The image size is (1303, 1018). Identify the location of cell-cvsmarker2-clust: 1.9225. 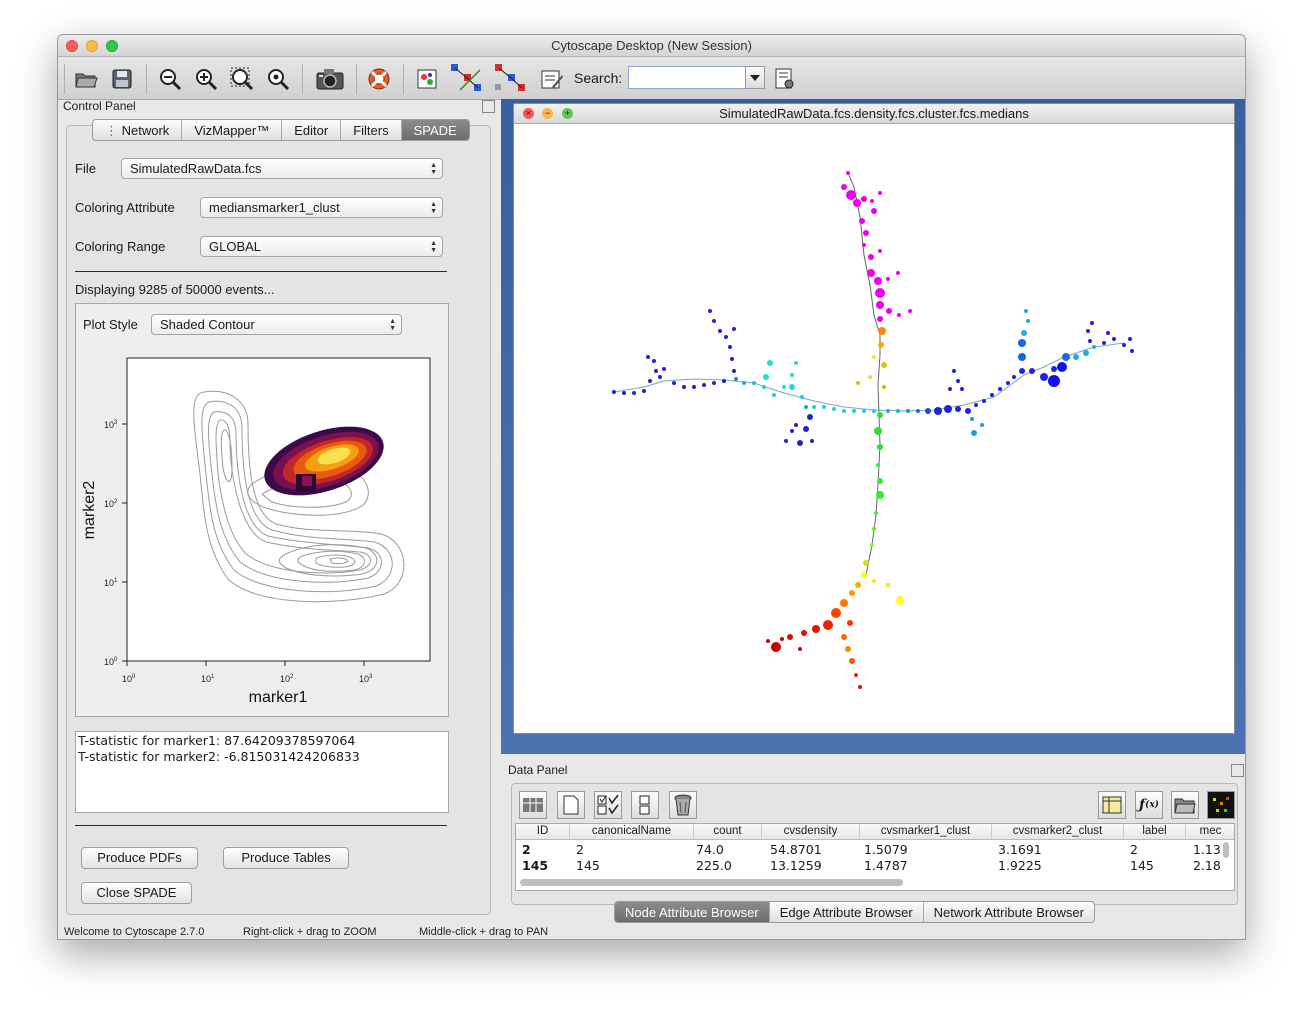
(1020, 865).